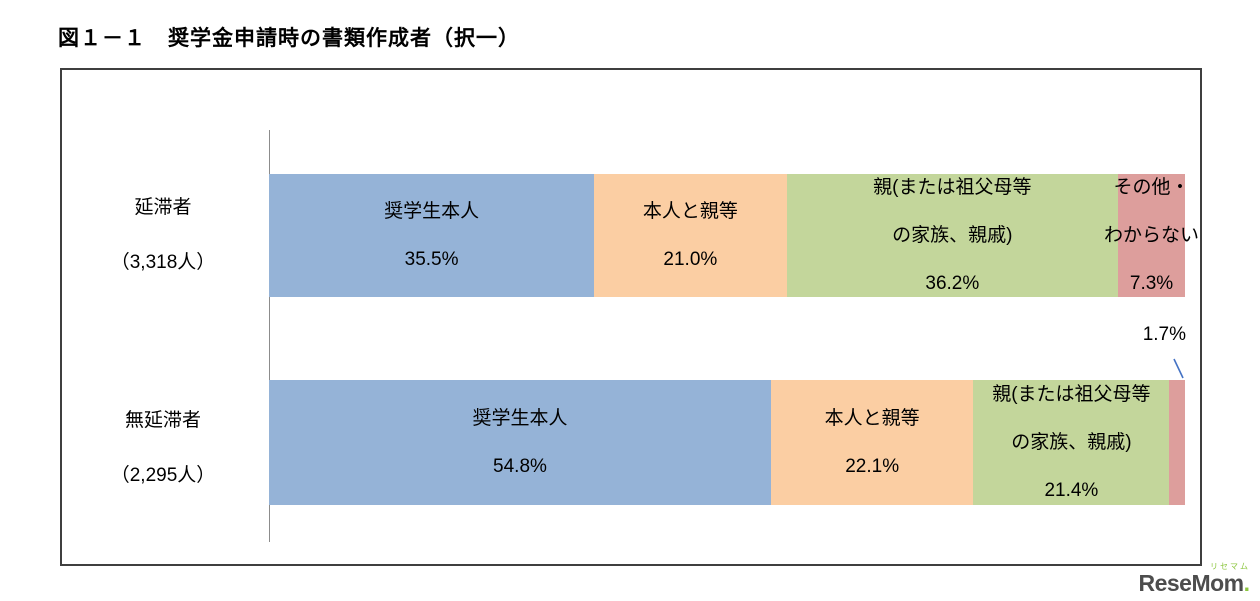 Image resolution: width=1260 pixels, height=601 pixels. Describe the element at coordinates (520, 466) in the screenshot. I see `segment-label-line: 54.8%` at that location.